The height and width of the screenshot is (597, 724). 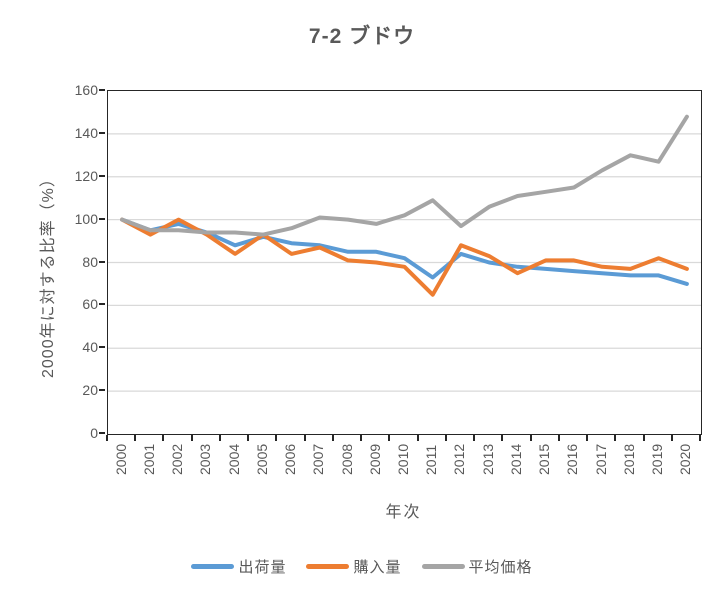 What do you see at coordinates (443, 566) in the screenshot?
I see `legend-line-swatch-avg-price` at bounding box center [443, 566].